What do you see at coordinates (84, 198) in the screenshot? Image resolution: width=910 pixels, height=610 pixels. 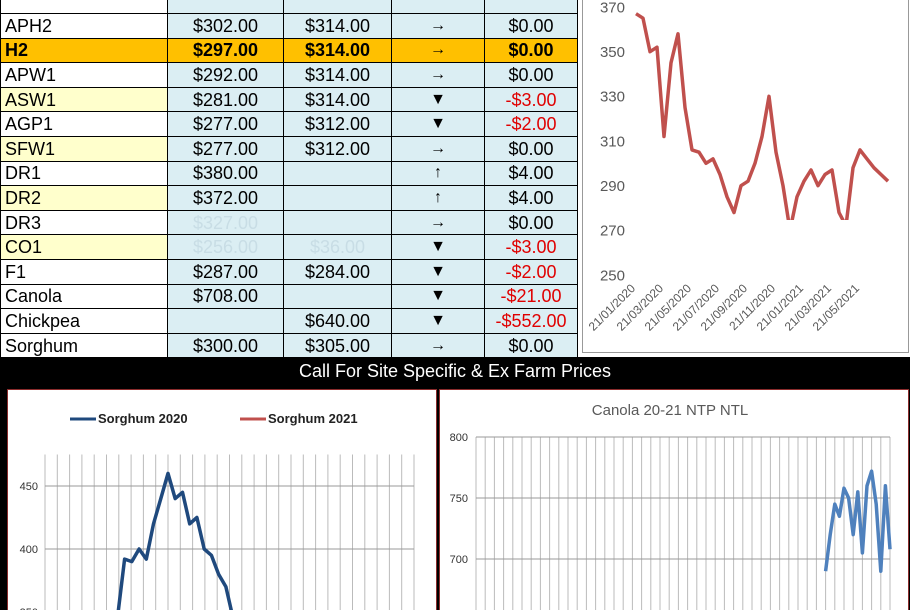 I see `table-cell: DR2` at bounding box center [84, 198].